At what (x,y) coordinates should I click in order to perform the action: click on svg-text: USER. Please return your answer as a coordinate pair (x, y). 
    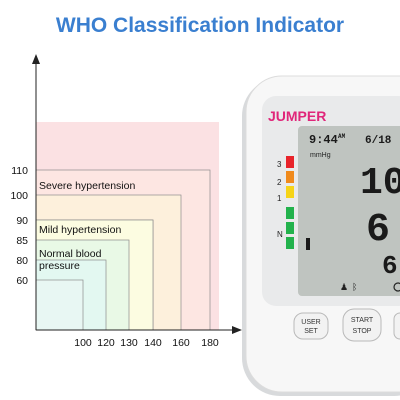
    Looking at the image, I should click on (310, 322).